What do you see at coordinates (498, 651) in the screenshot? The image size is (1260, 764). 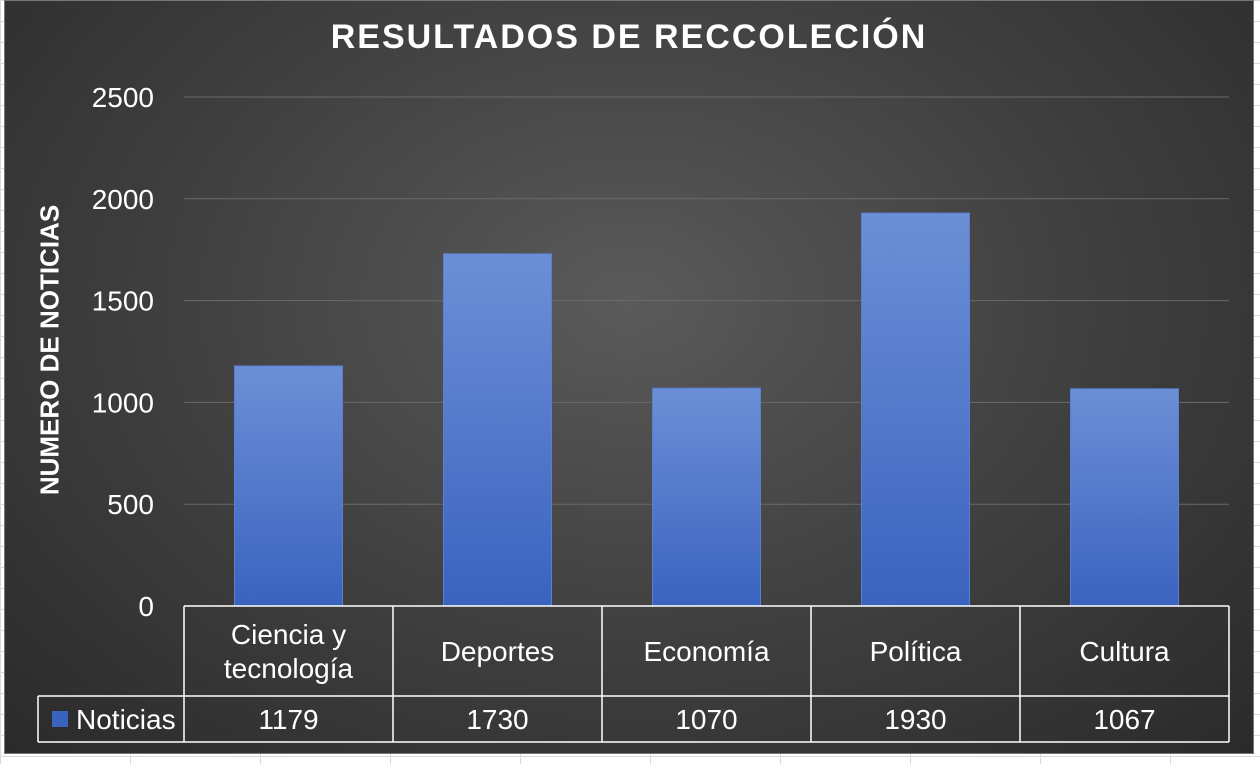 I see `x-tick-label: Deportes` at bounding box center [498, 651].